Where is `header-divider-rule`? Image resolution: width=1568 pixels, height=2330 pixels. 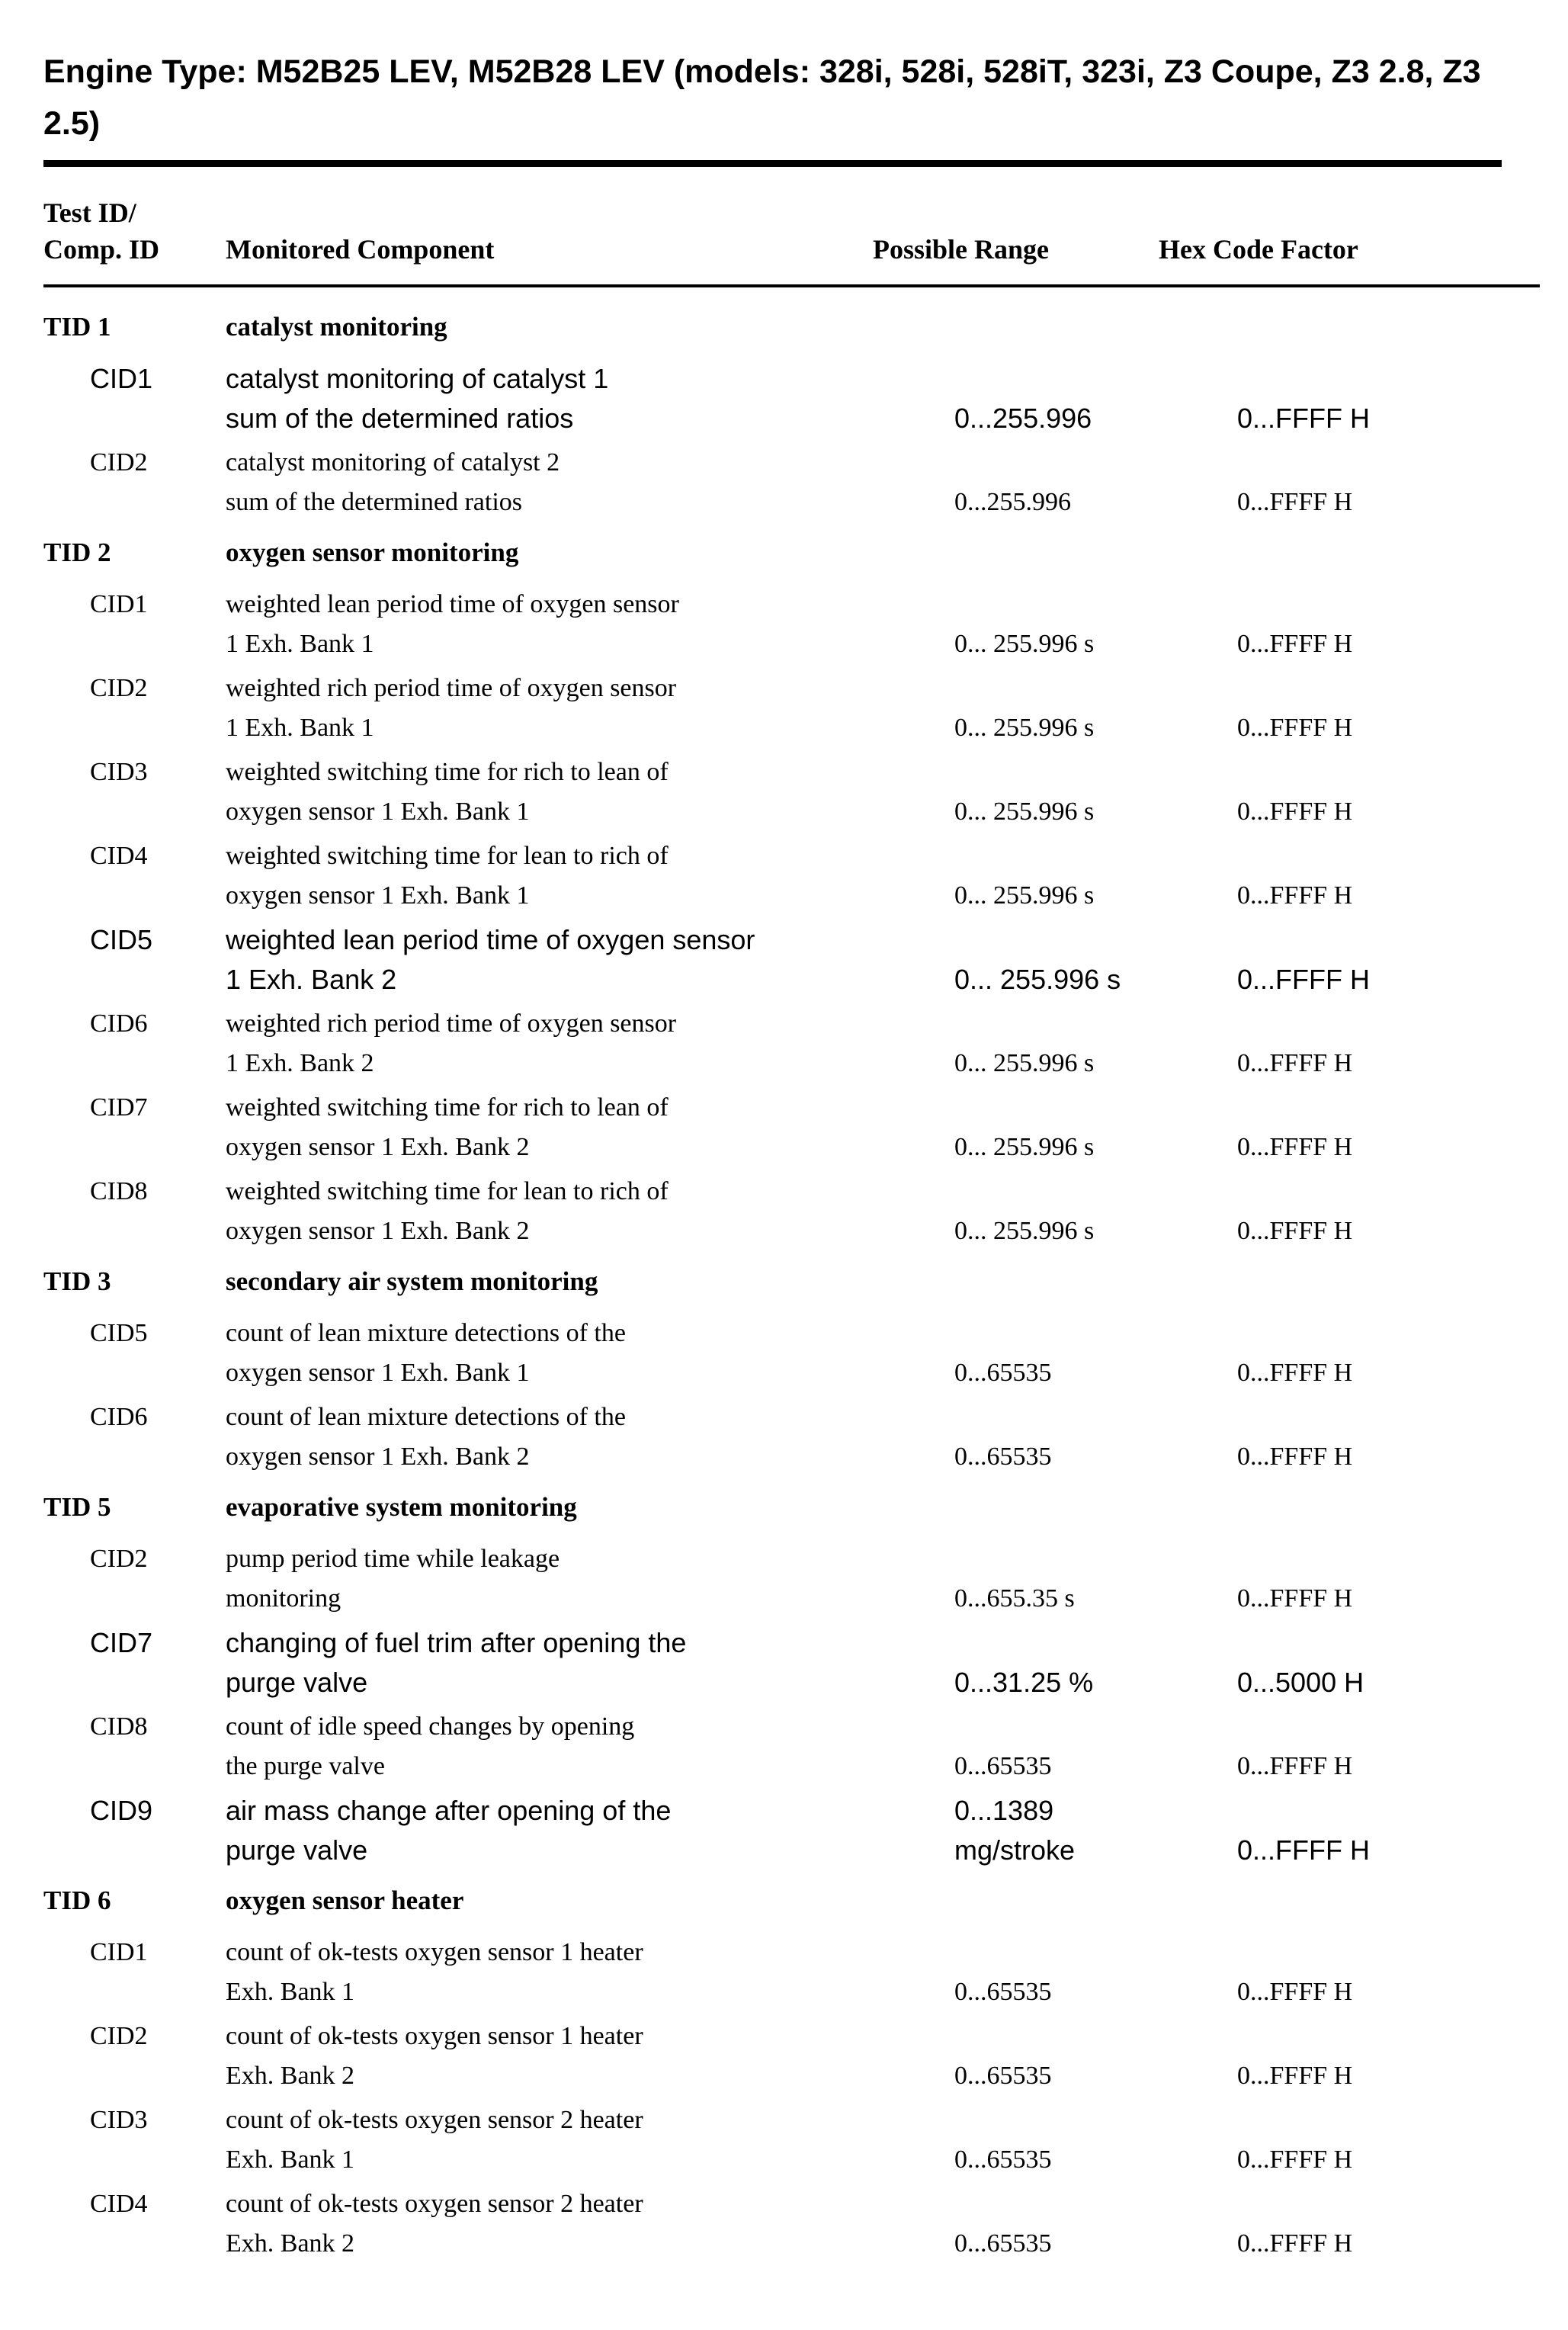
header-divider-rule is located at coordinates (791, 285).